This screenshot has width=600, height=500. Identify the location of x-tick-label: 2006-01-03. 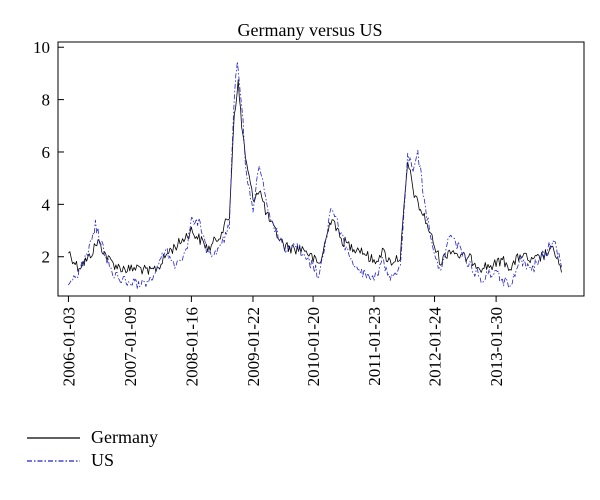
(68, 346).